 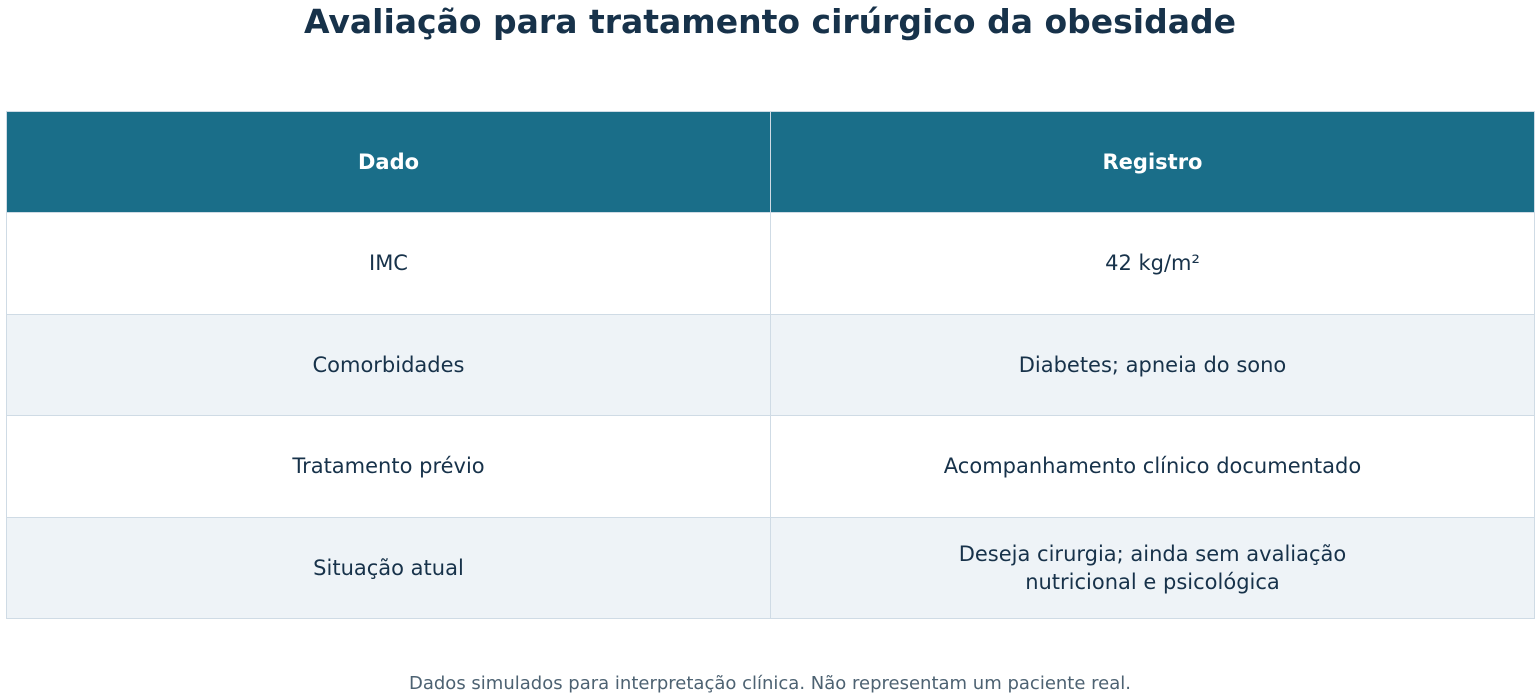 What do you see at coordinates (1152, 466) in the screenshot?
I see `table-cell-value: Acompanhamento clínico documentado` at bounding box center [1152, 466].